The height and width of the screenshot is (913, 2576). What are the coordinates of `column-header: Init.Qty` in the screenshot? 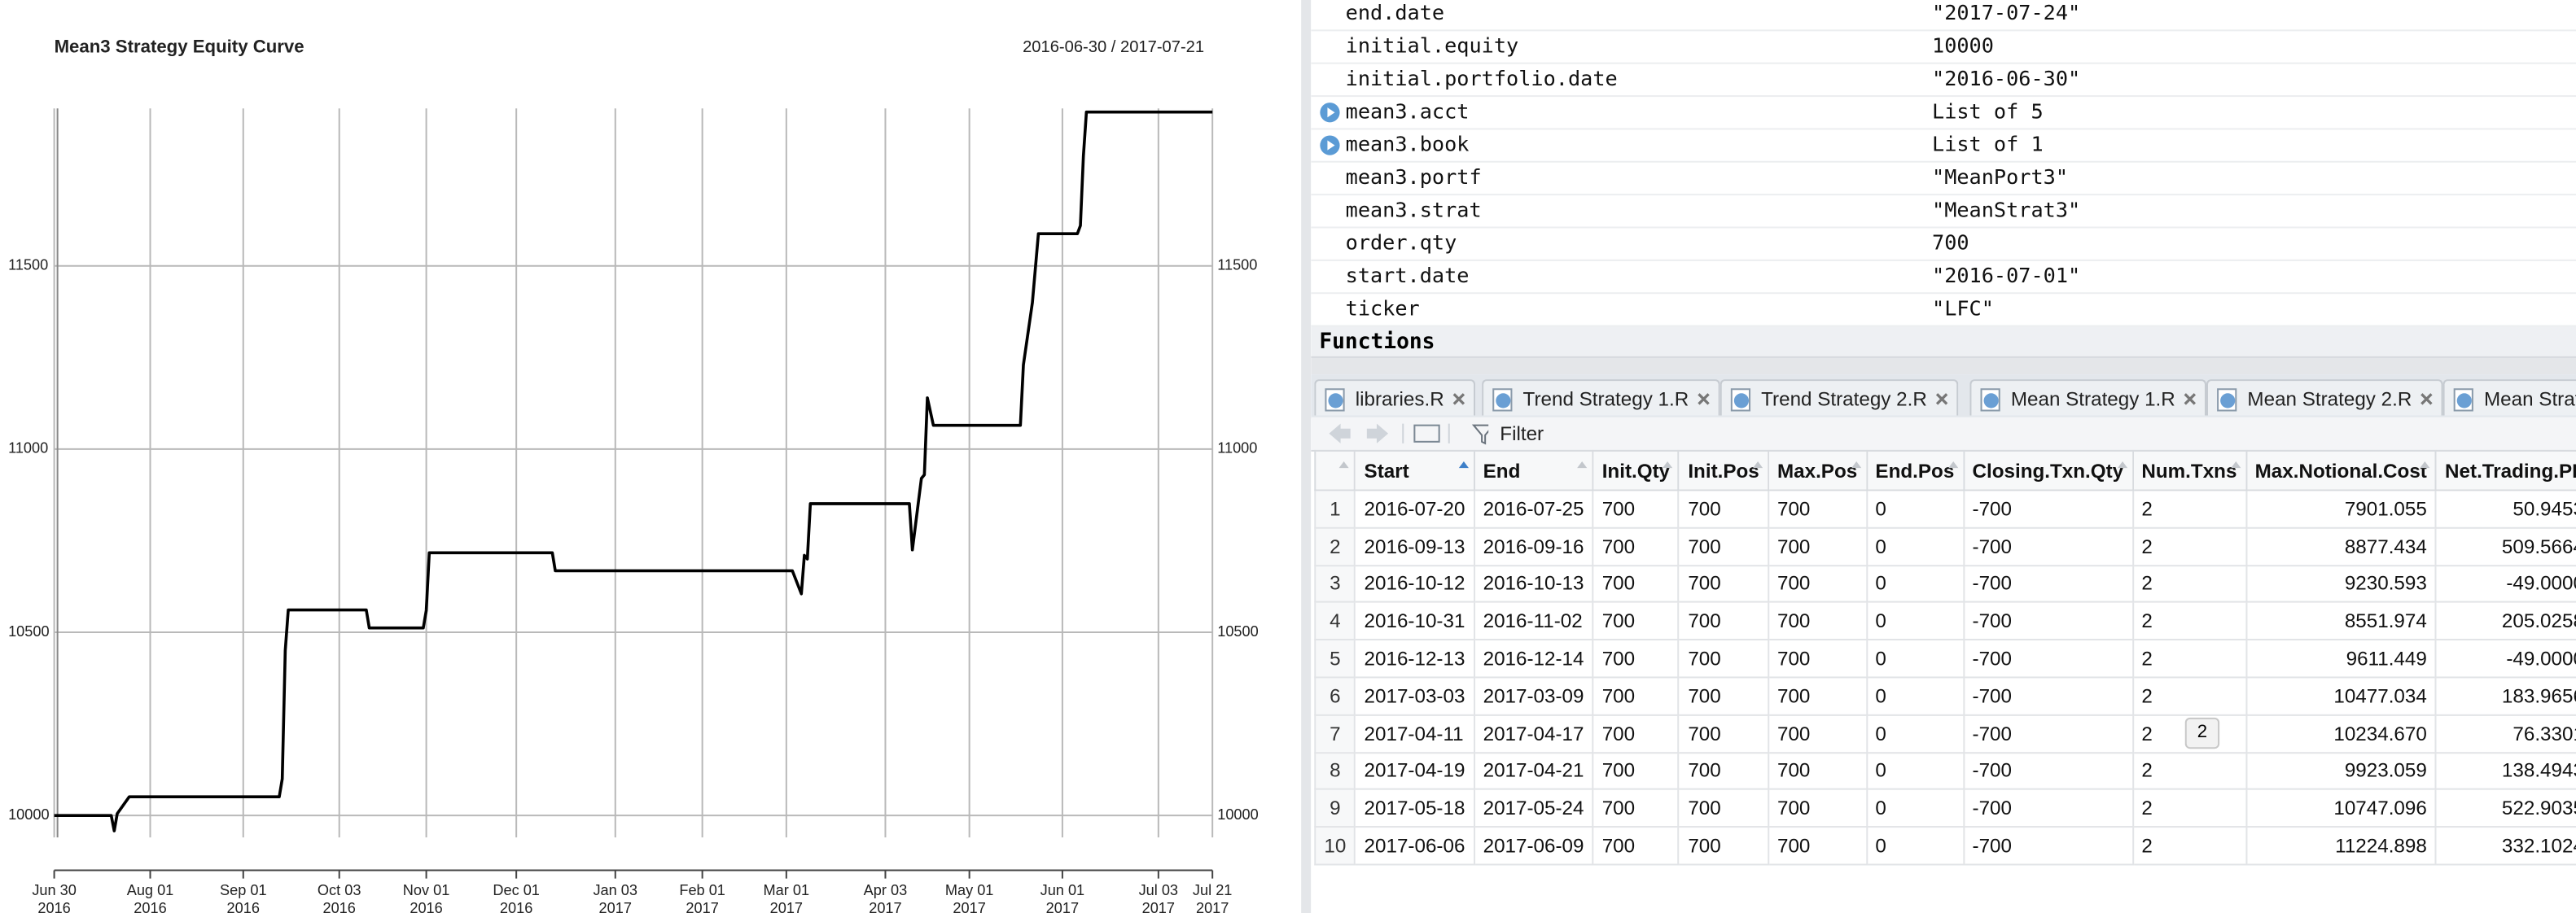 It's located at (1636, 470).